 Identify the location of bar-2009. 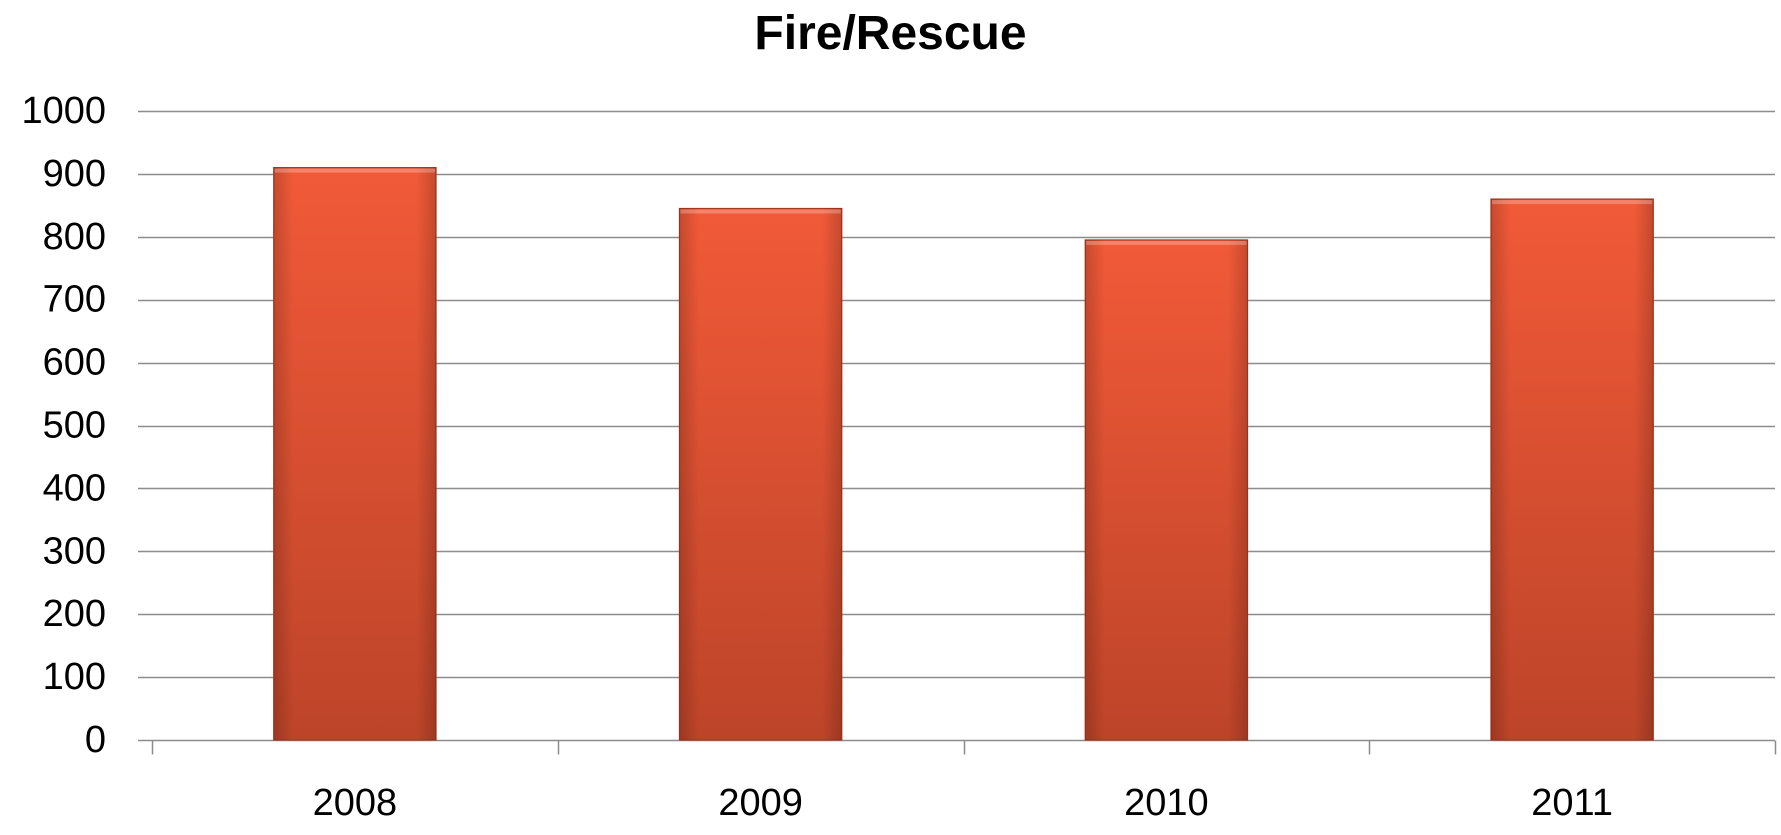
(760, 474).